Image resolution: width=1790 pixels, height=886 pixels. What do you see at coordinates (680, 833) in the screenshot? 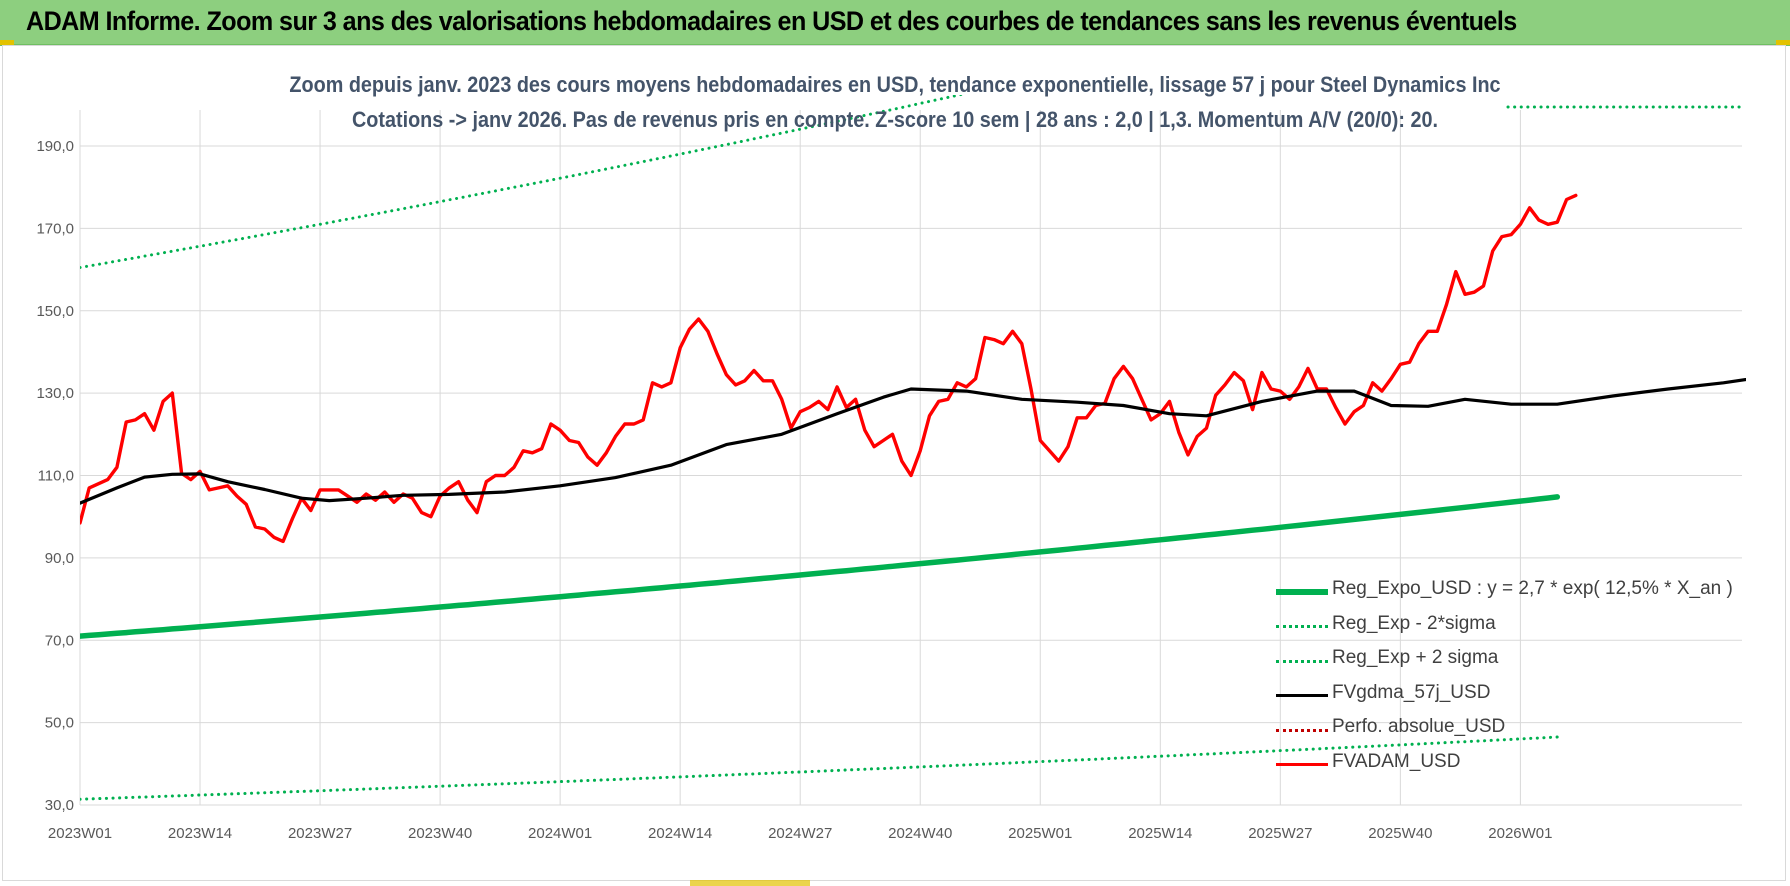
I see `x-tick-label: 2024W14` at bounding box center [680, 833].